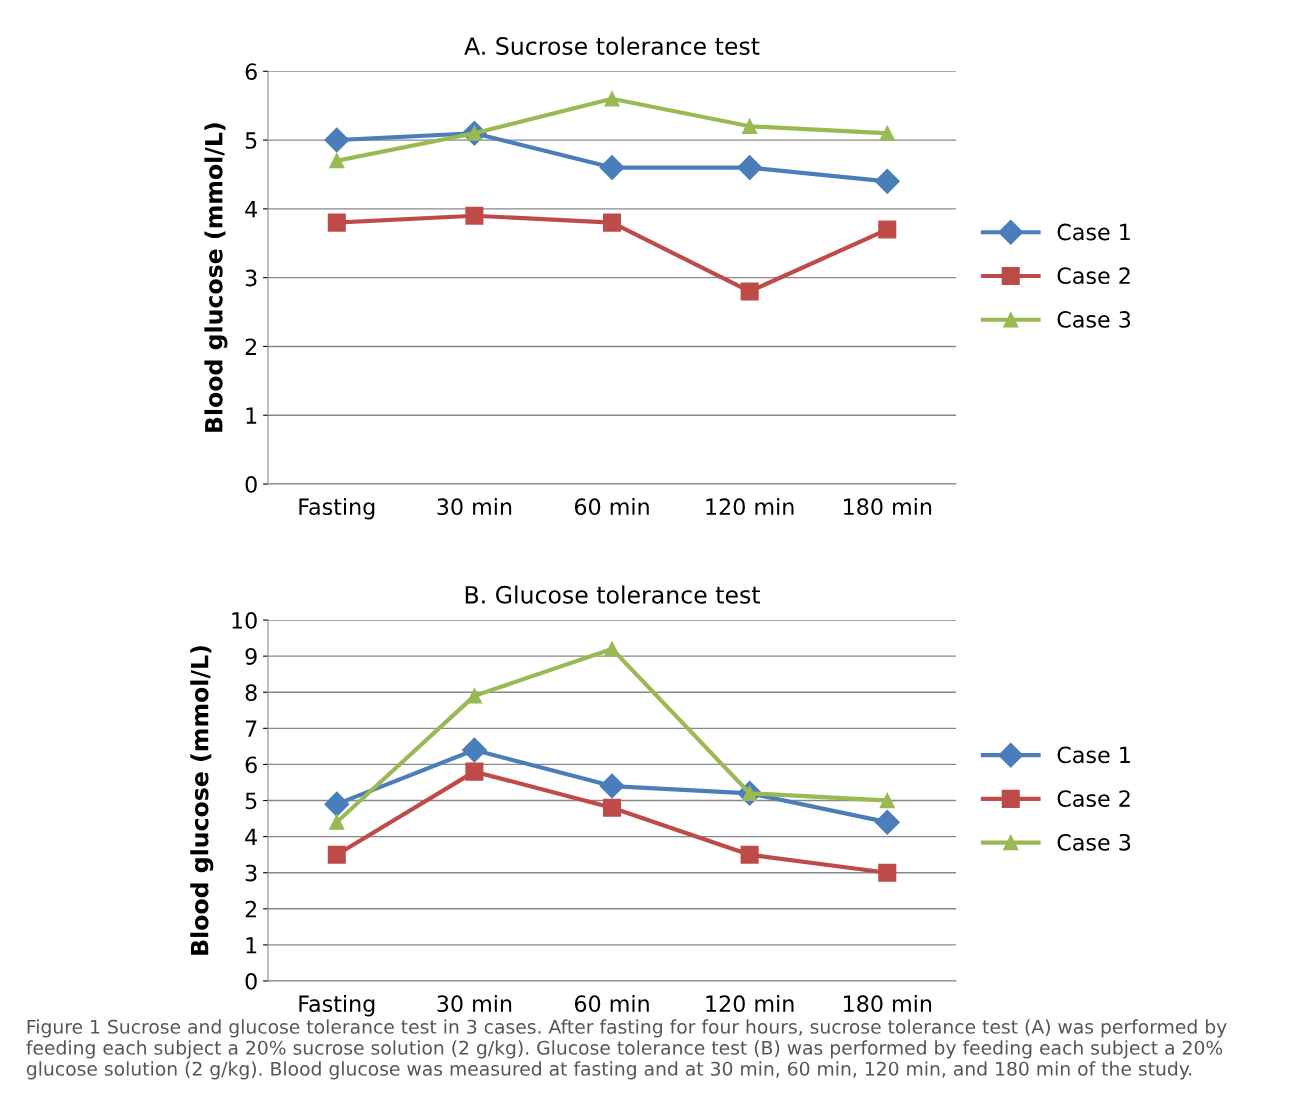  I want to click on y-tick-label: 9, so click(251, 656).